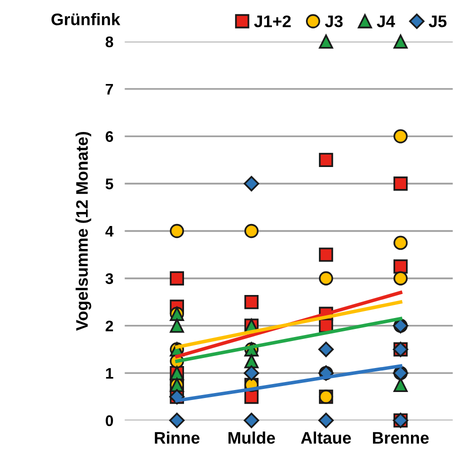 This screenshot has height=462, width=462. What do you see at coordinates (333, 21) in the screenshot?
I see `legend-label: J3` at bounding box center [333, 21].